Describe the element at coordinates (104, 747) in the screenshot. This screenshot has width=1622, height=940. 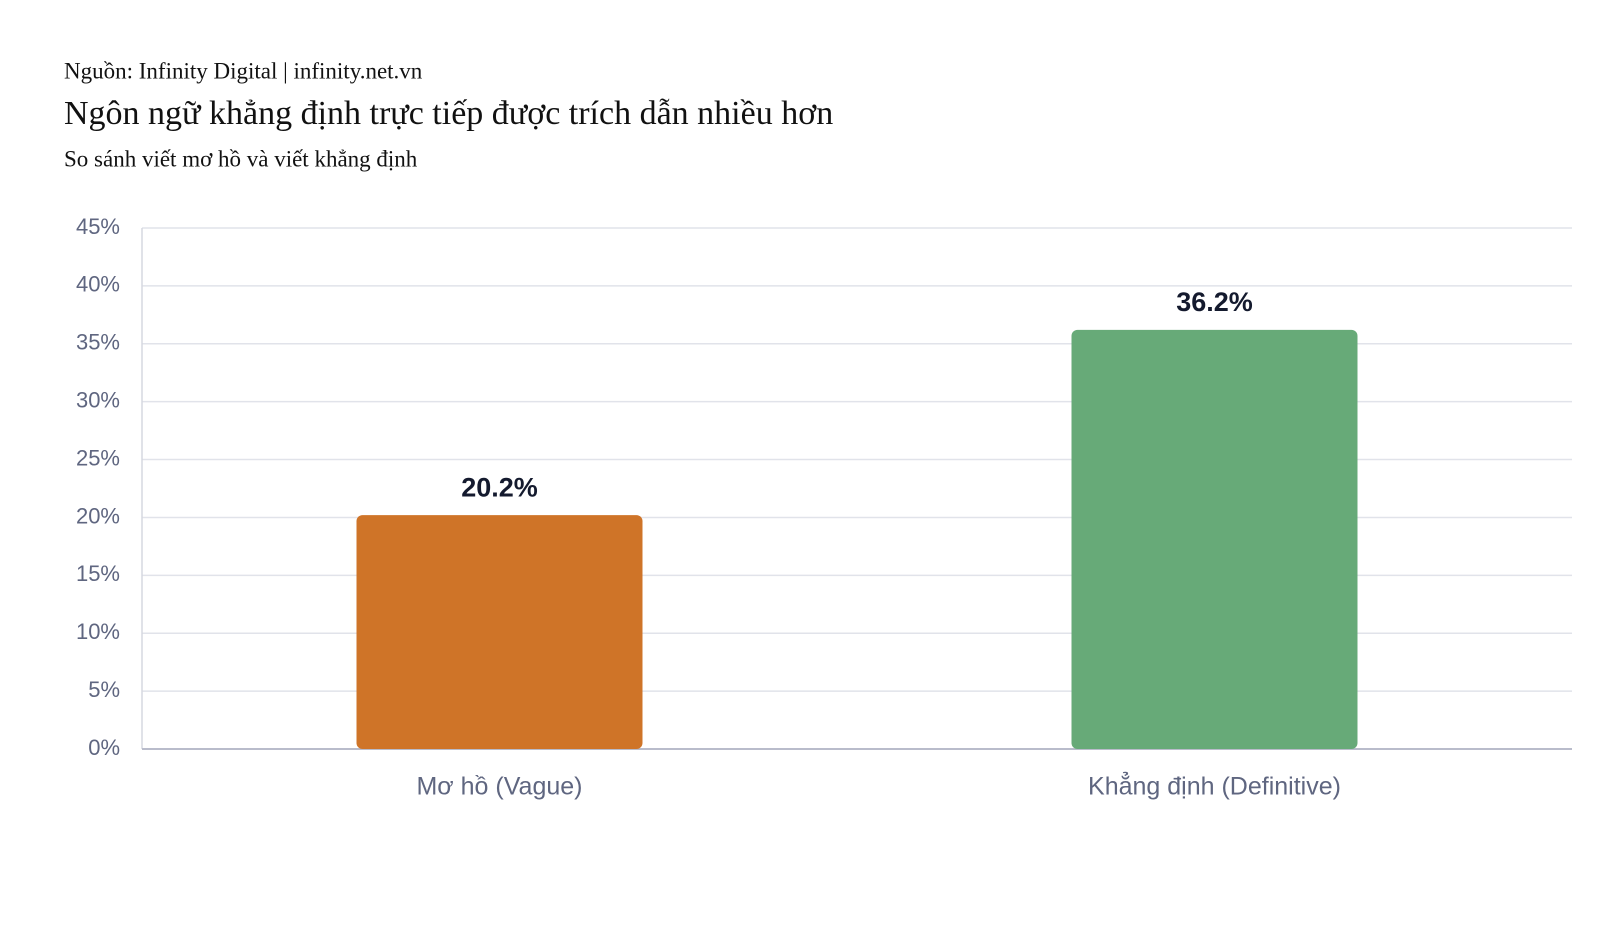
I see `y-tick-label: 0%` at that location.